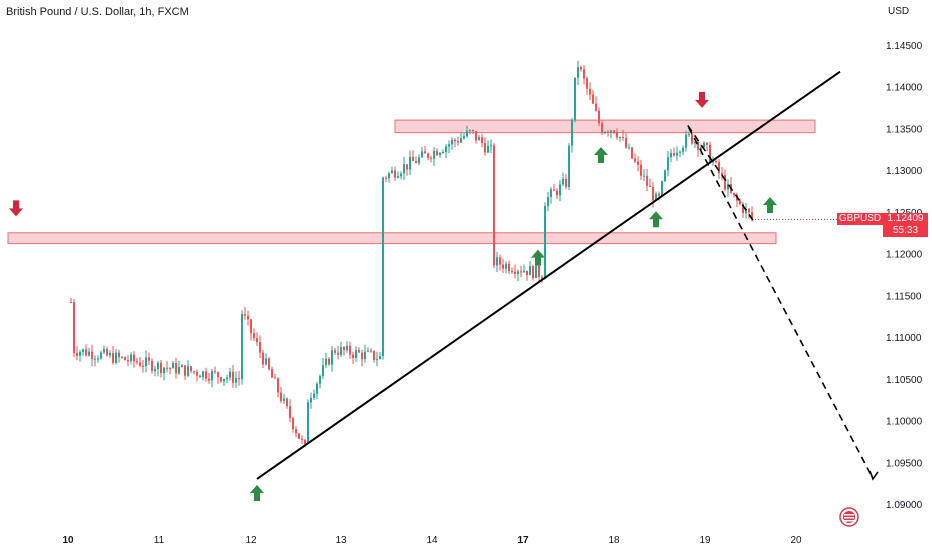  I want to click on x-tick-label: 18, so click(614, 540).